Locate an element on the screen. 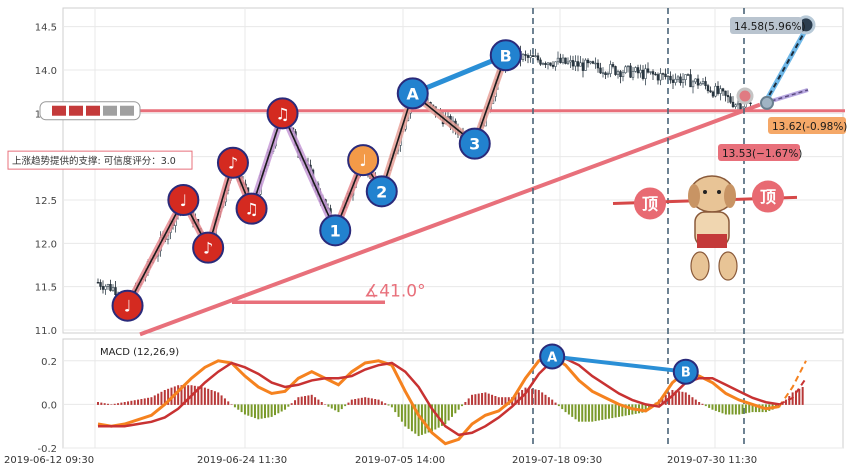 The height and width of the screenshot is (475, 851). level-tag-swatch is located at coordinates (110, 110).